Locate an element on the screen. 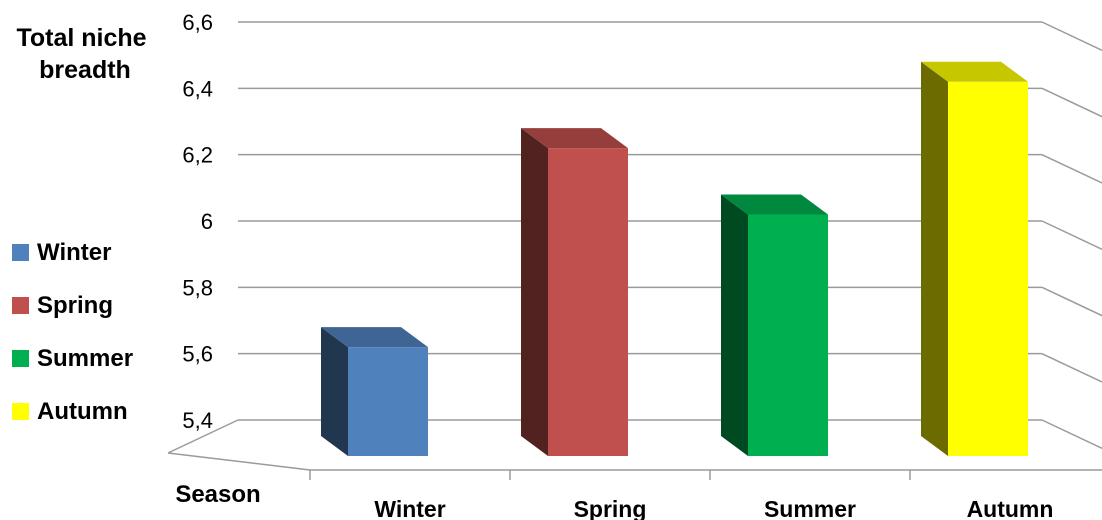  floor-left-edge is located at coordinates (203, 436).